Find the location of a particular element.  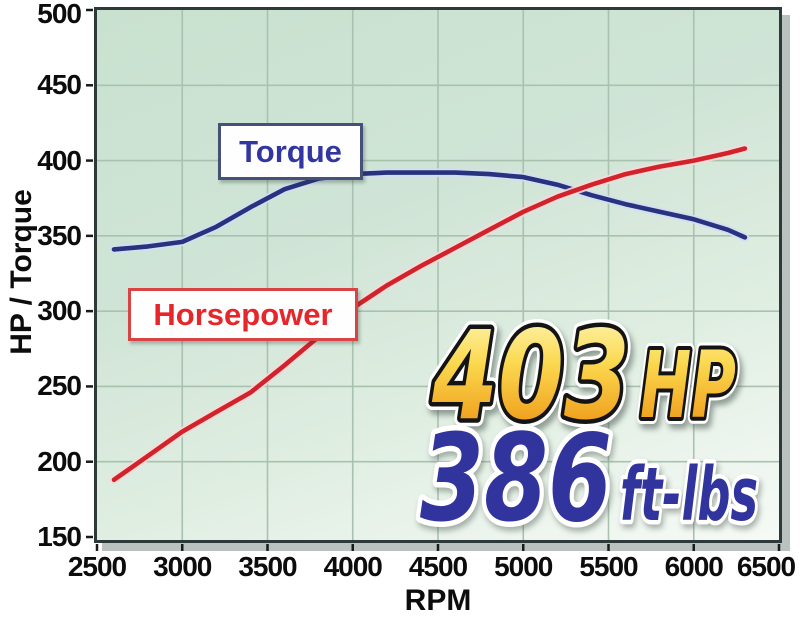

x-tick-label: 5500 is located at coordinates (608, 566).